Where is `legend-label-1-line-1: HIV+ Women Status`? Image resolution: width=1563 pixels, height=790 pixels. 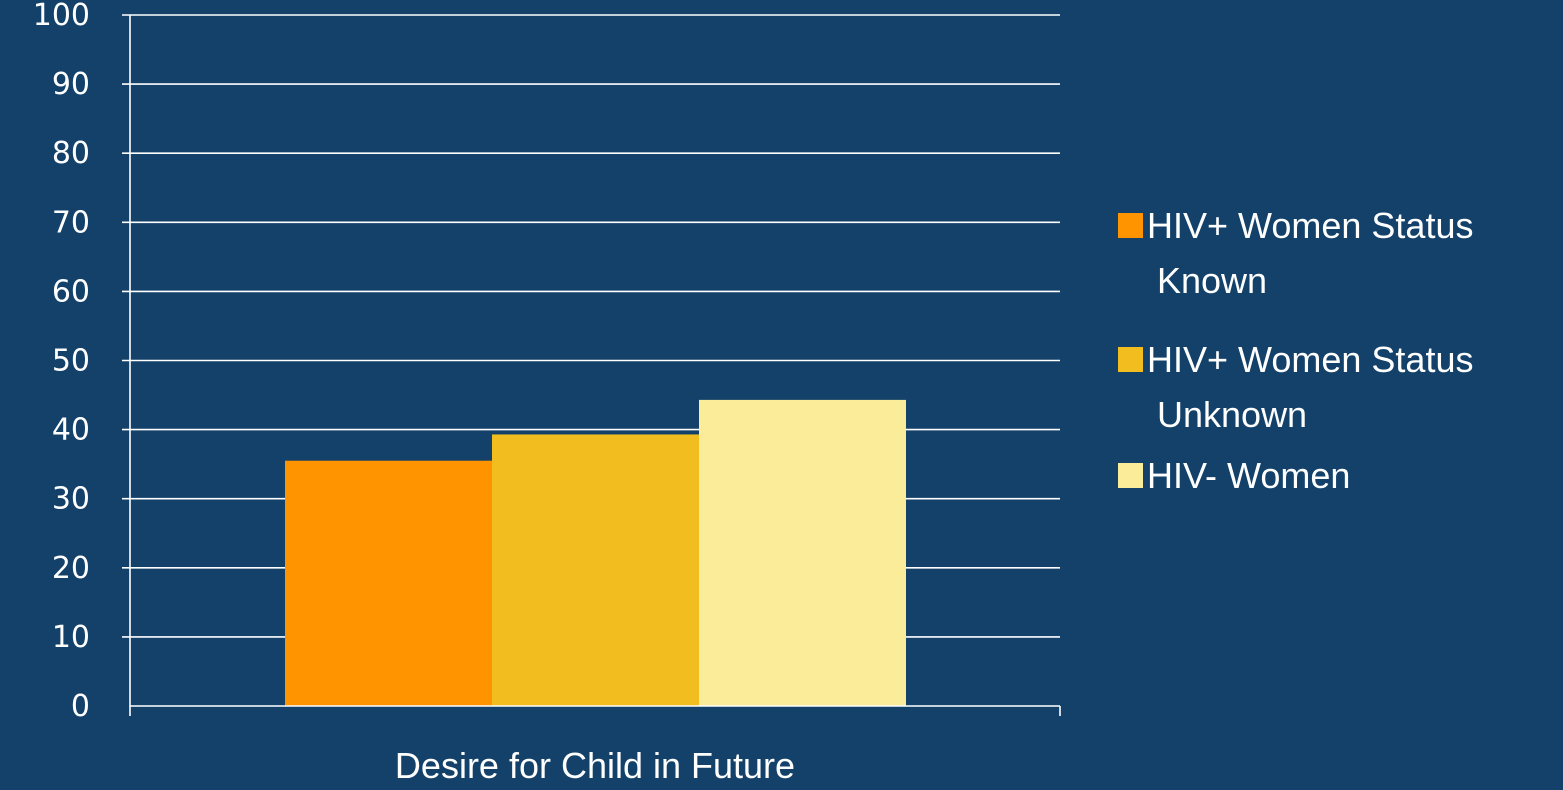
legend-label-1-line-1: HIV+ Women Status is located at coordinates (1310, 225).